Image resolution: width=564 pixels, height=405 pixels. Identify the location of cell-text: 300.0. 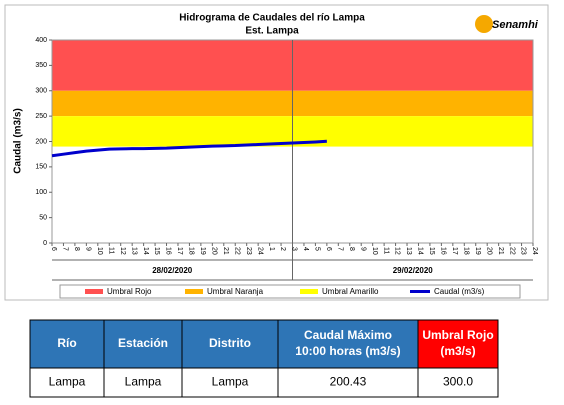
(458, 382).